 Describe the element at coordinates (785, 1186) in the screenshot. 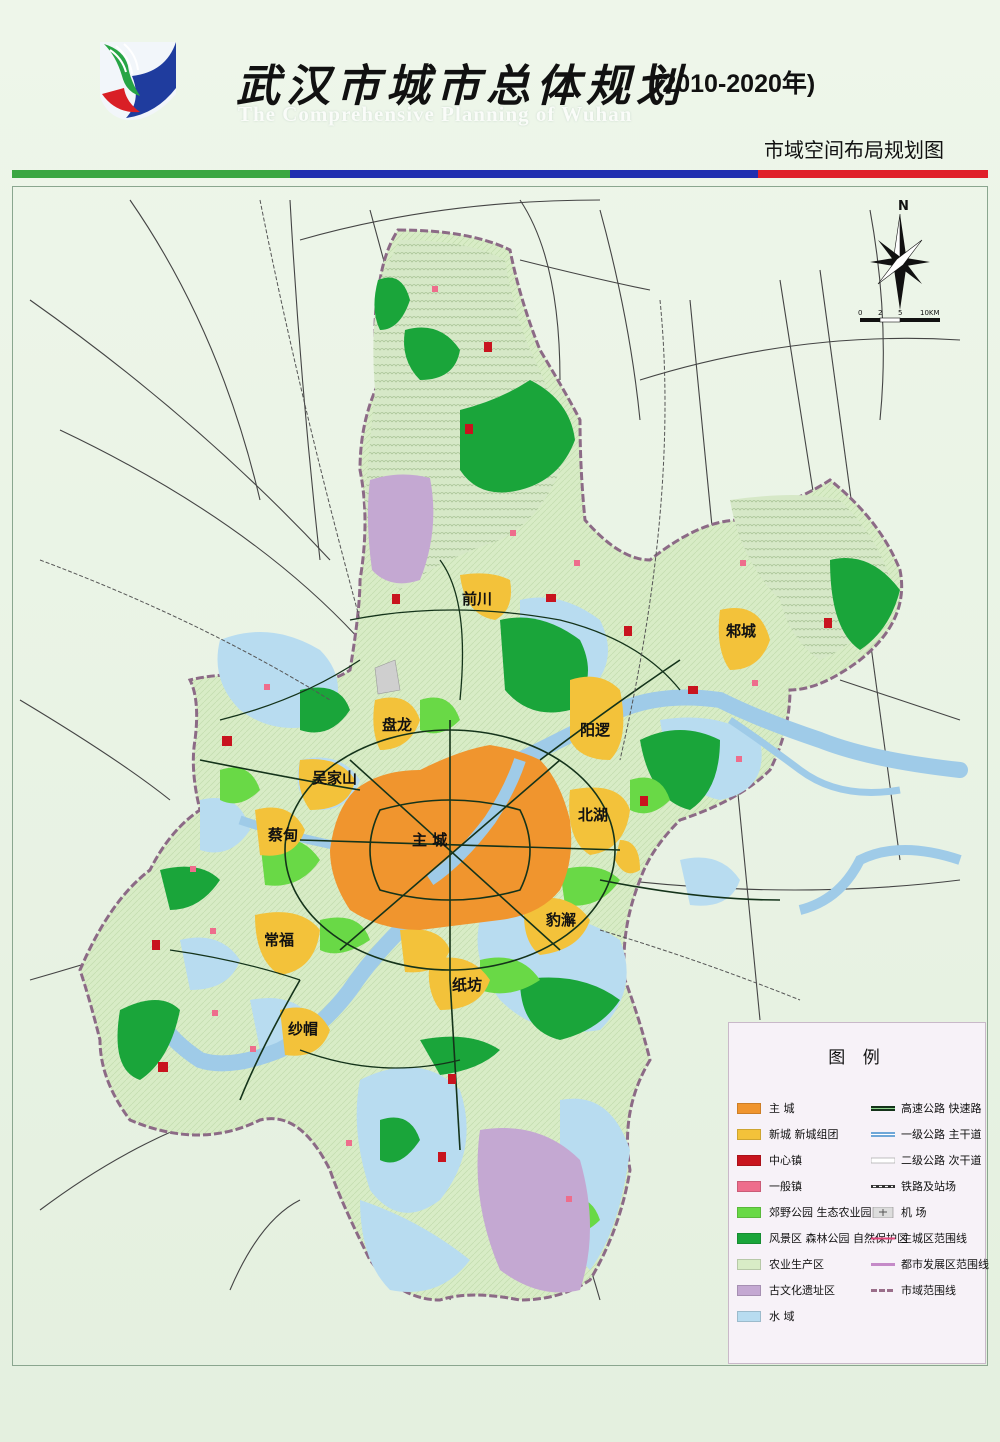

I see `legend-label: 一般镇` at that location.